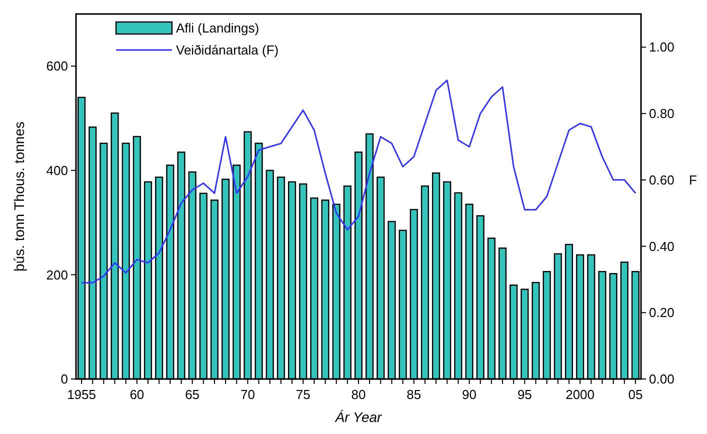 This screenshot has height=434, width=707. What do you see at coordinates (661, 114) in the screenshot?
I see `y2-tick-label: 0.80` at bounding box center [661, 114].